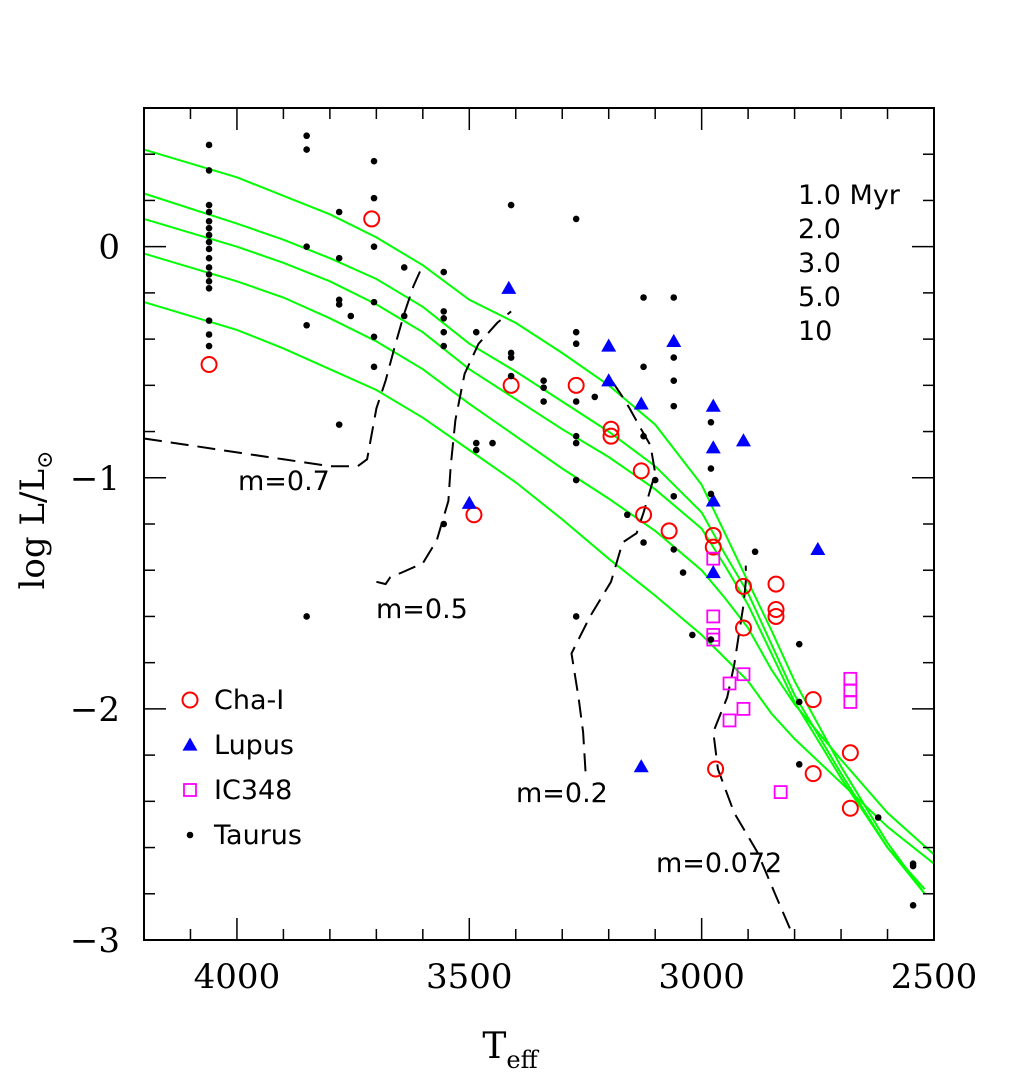  Describe the element at coordinates (819, 229) in the screenshot. I see `isochrone-age-label: 2.0` at that location.